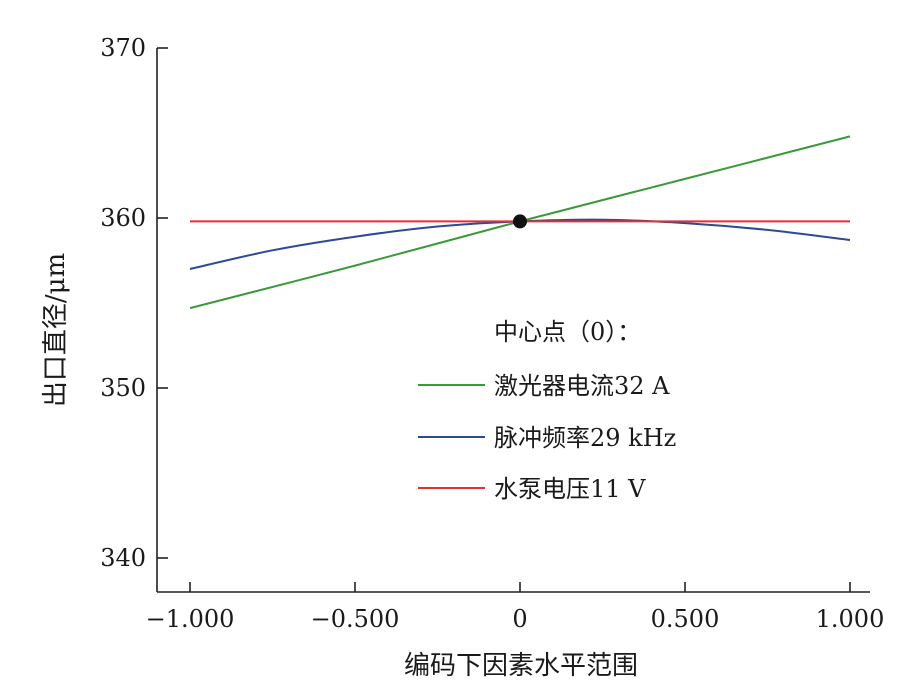 The width and height of the screenshot is (923, 698). Describe the element at coordinates (56, 330) in the screenshot. I see `y-axis-title: 出口直径/μm` at that location.